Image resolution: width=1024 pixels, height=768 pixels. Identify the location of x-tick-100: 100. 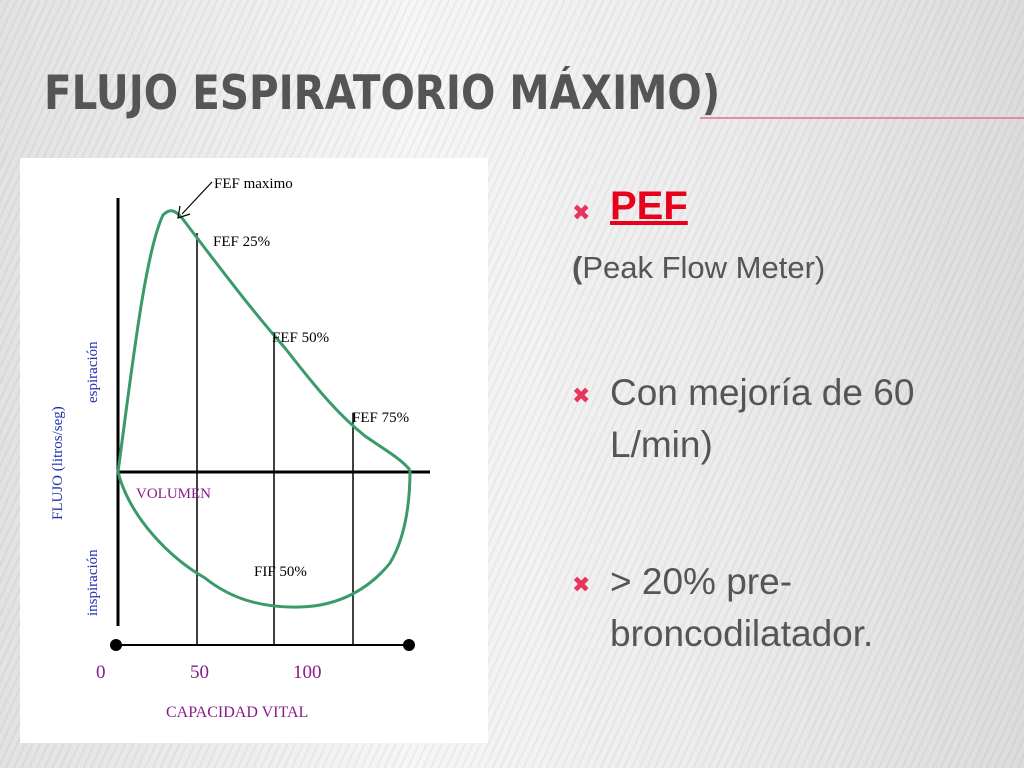
(307, 672).